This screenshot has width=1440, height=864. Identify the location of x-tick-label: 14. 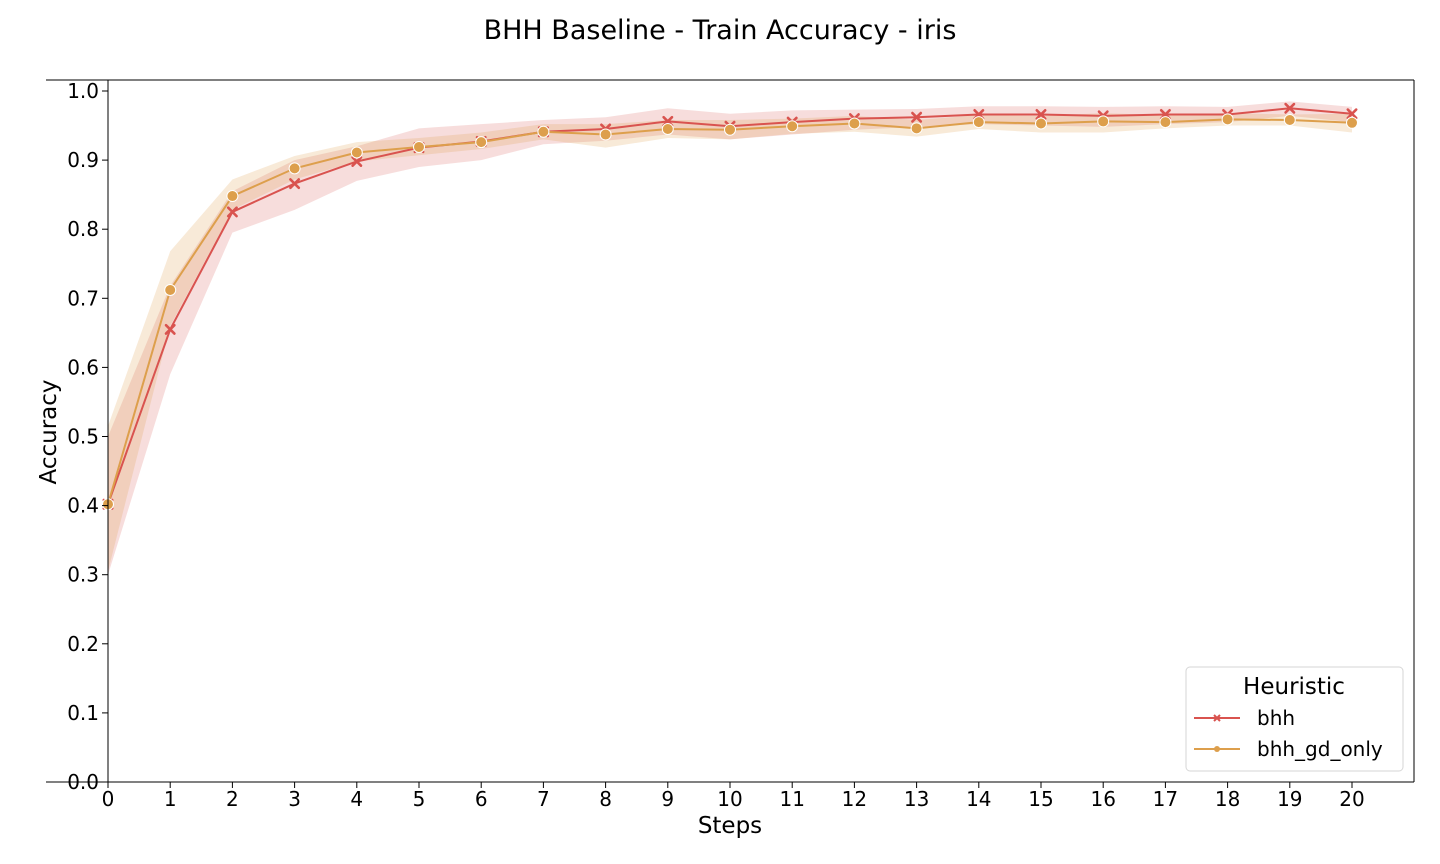
(978, 799).